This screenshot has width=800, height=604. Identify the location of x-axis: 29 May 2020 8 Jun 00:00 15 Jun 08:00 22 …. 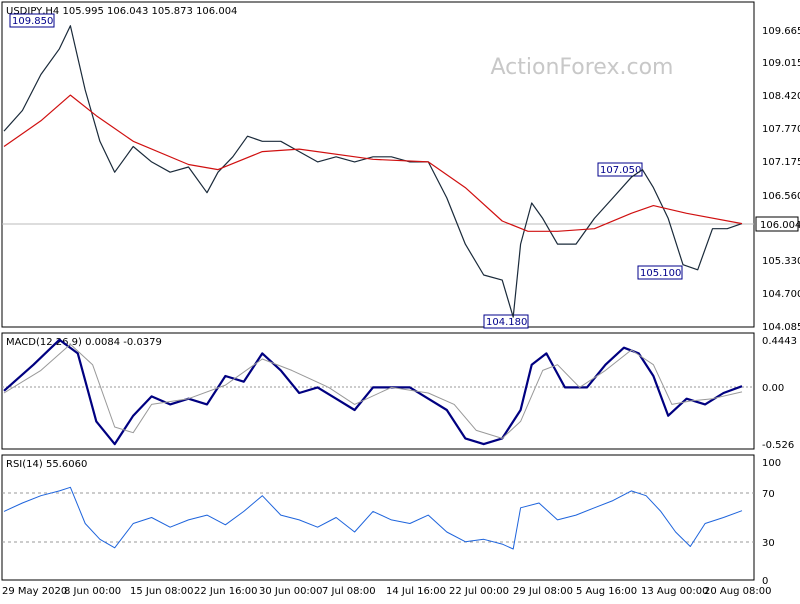
(386, 591).